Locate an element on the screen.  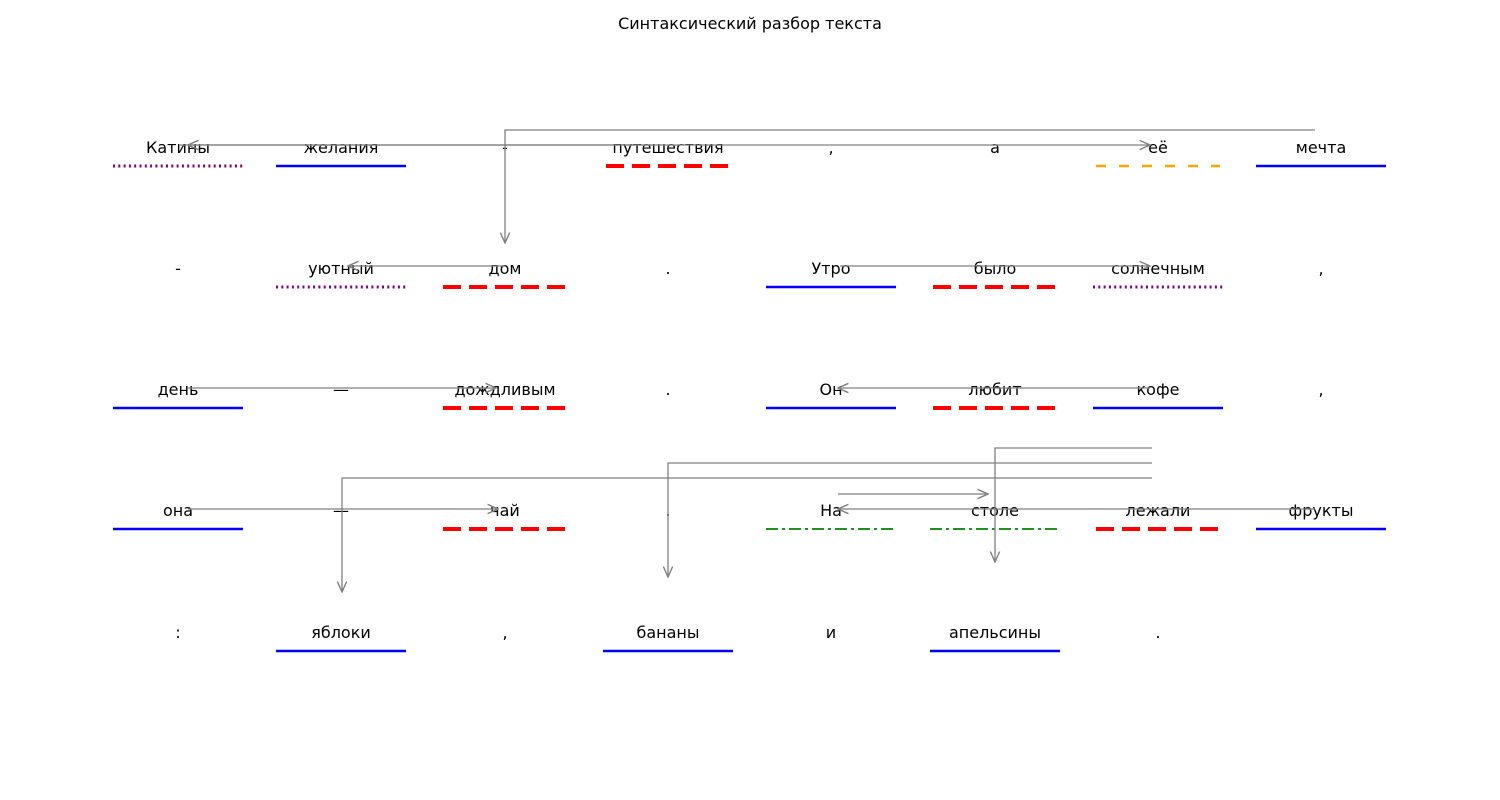
word-token: день is located at coordinates (178, 389).